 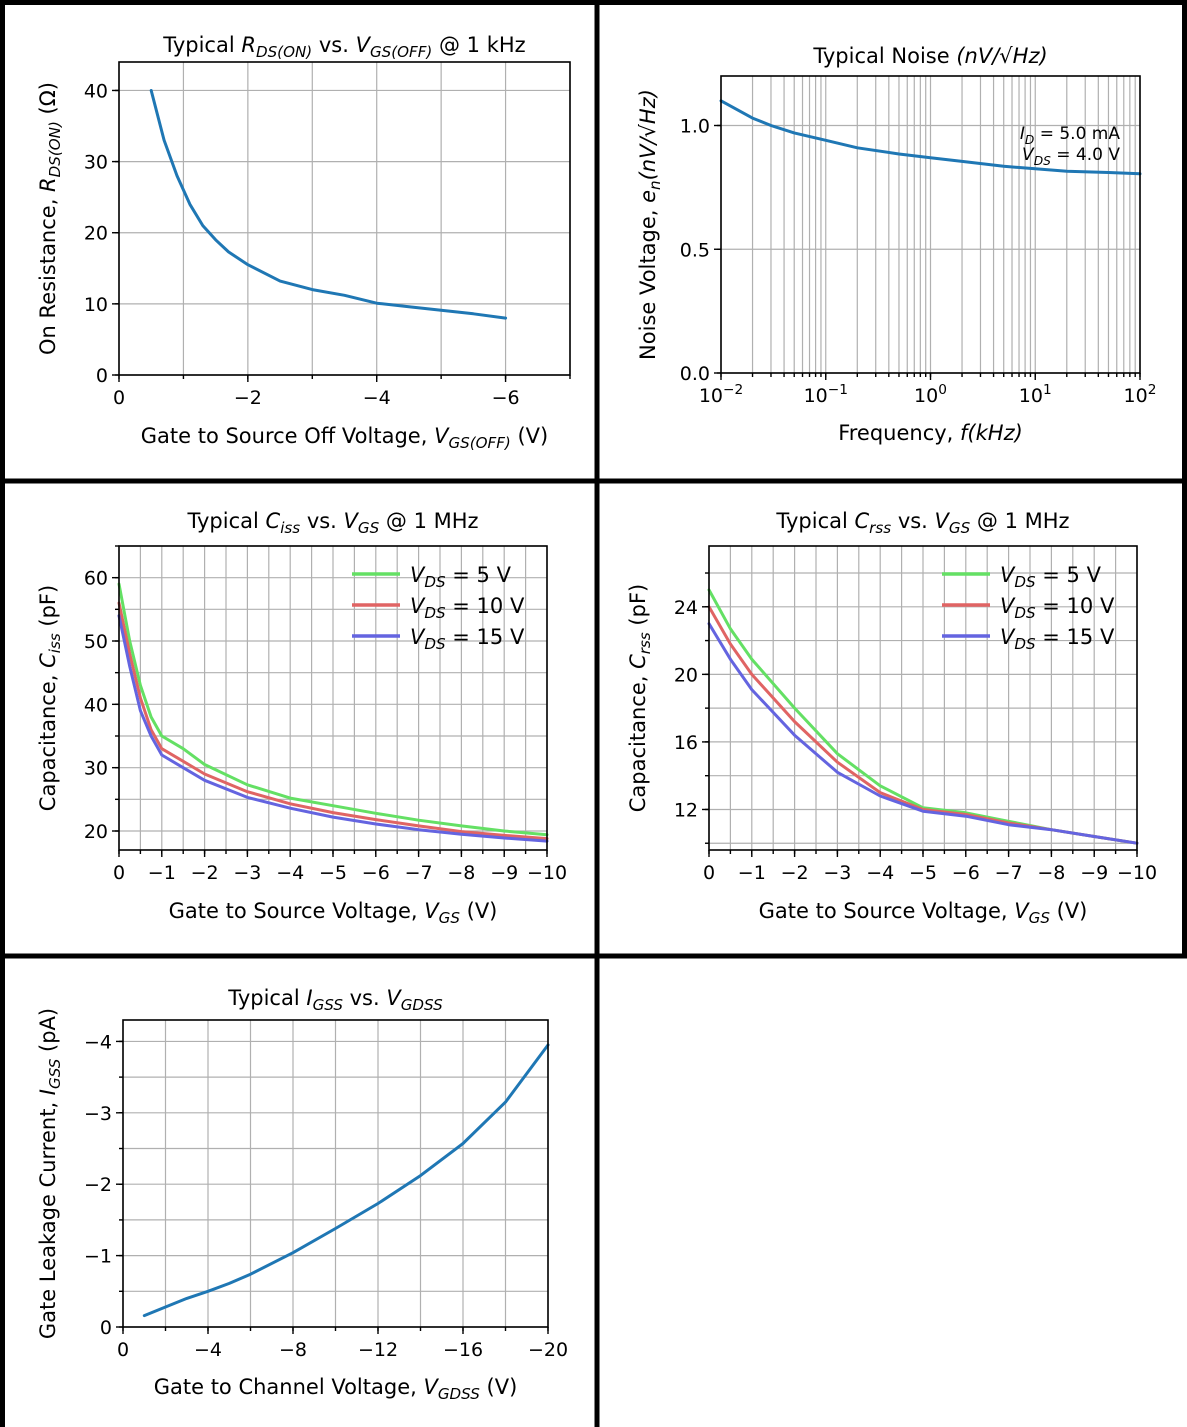 I want to click on noise-ticks: 10⁻² 10⁻¹ 10⁰ 10¹ 10² 0.0 0.5 1.0, so click(x=918, y=262).